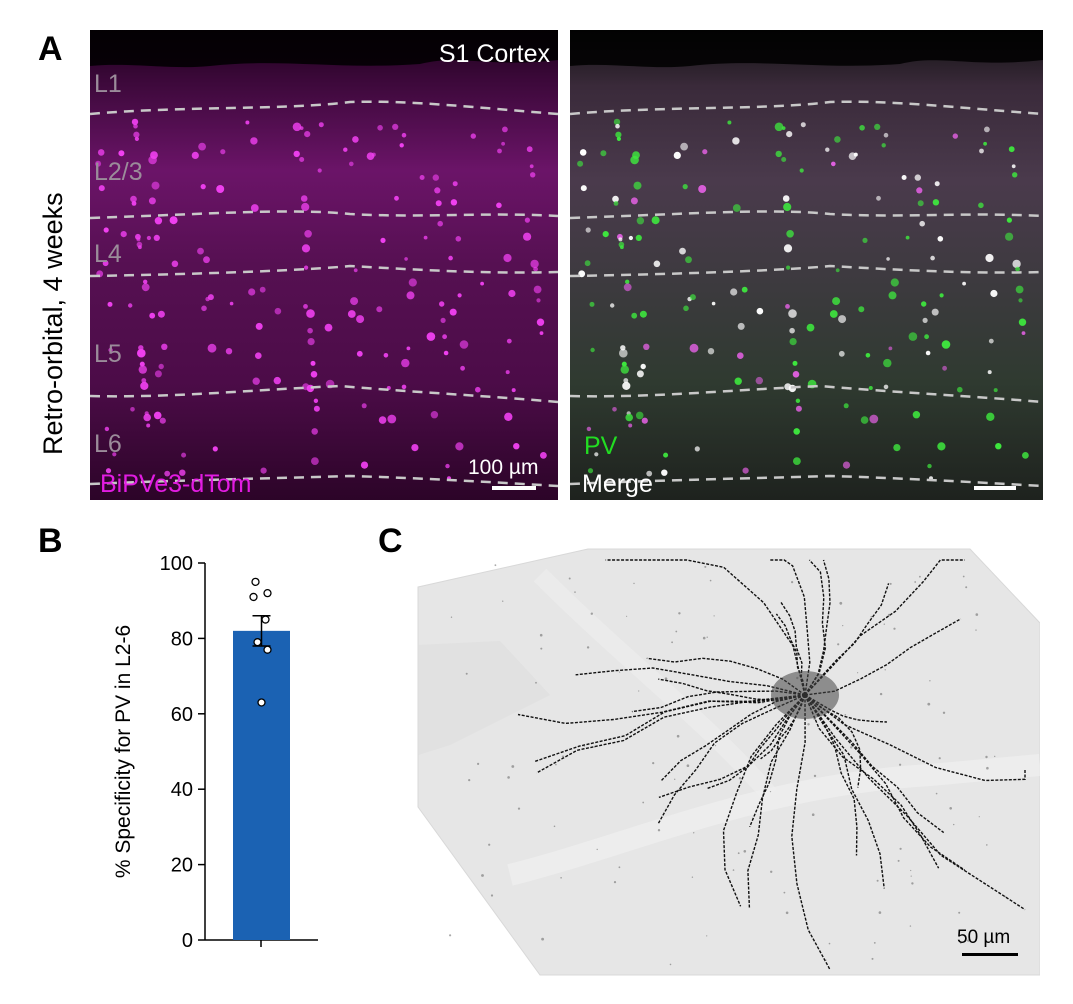  I want to click on channel-label-pv: PV, so click(601, 446).